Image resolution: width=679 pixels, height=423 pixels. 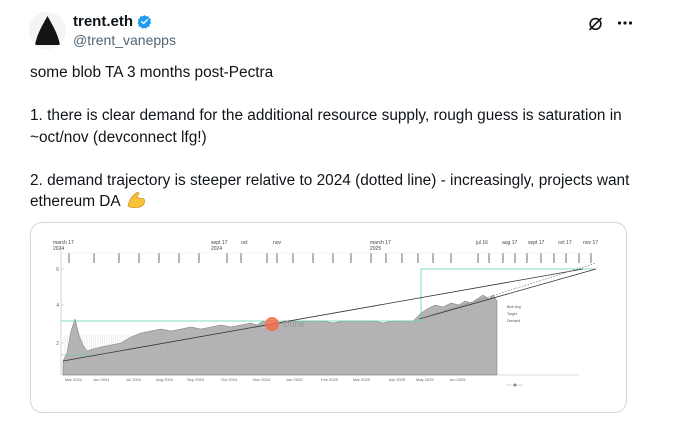 What do you see at coordinates (124, 40) in the screenshot?
I see `author-handle: @trent_vanepps` at bounding box center [124, 40].